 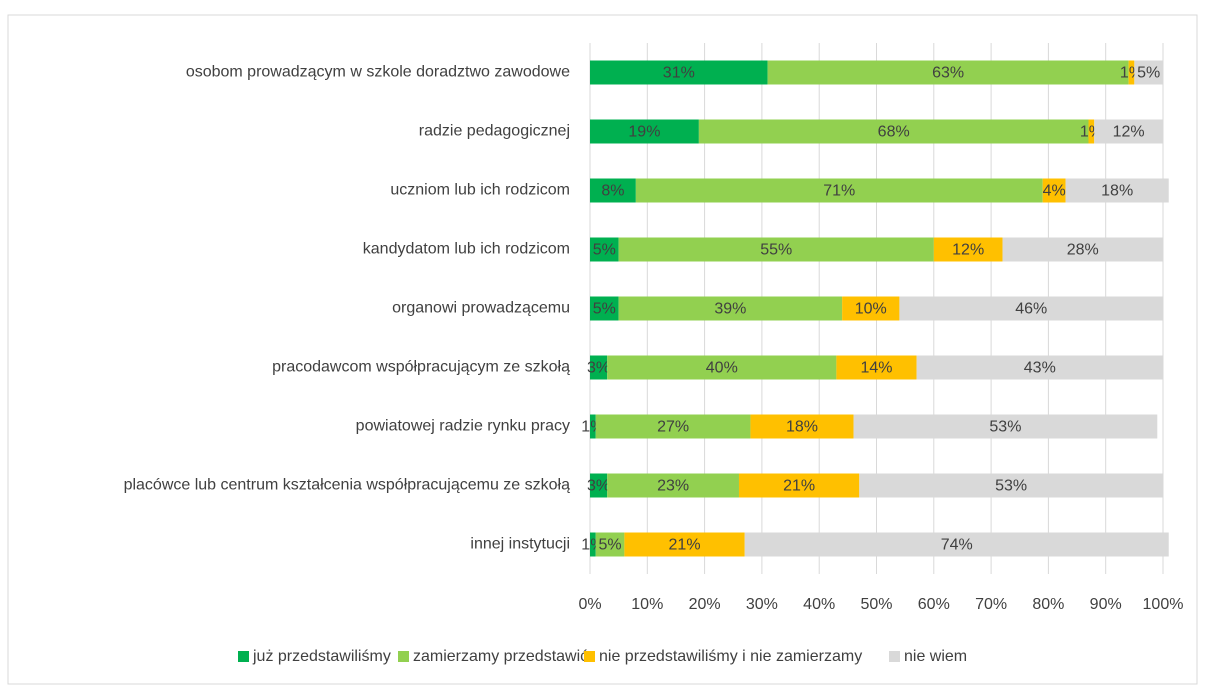 I want to click on data-label: 74%, so click(x=957, y=545).